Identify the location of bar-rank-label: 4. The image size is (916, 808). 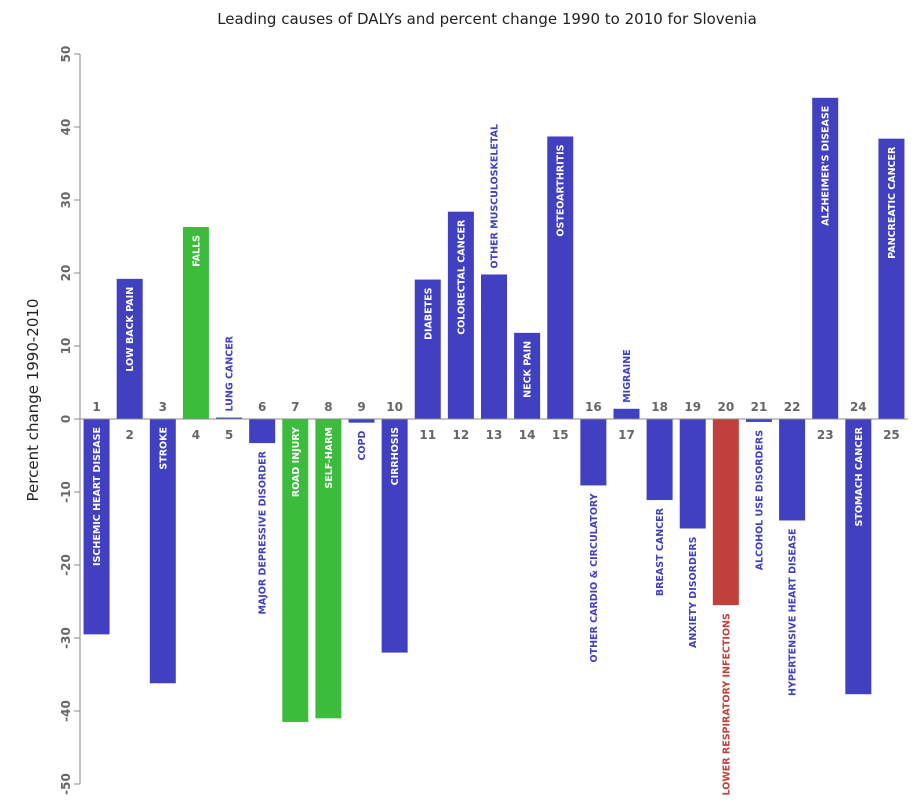
(196, 435).